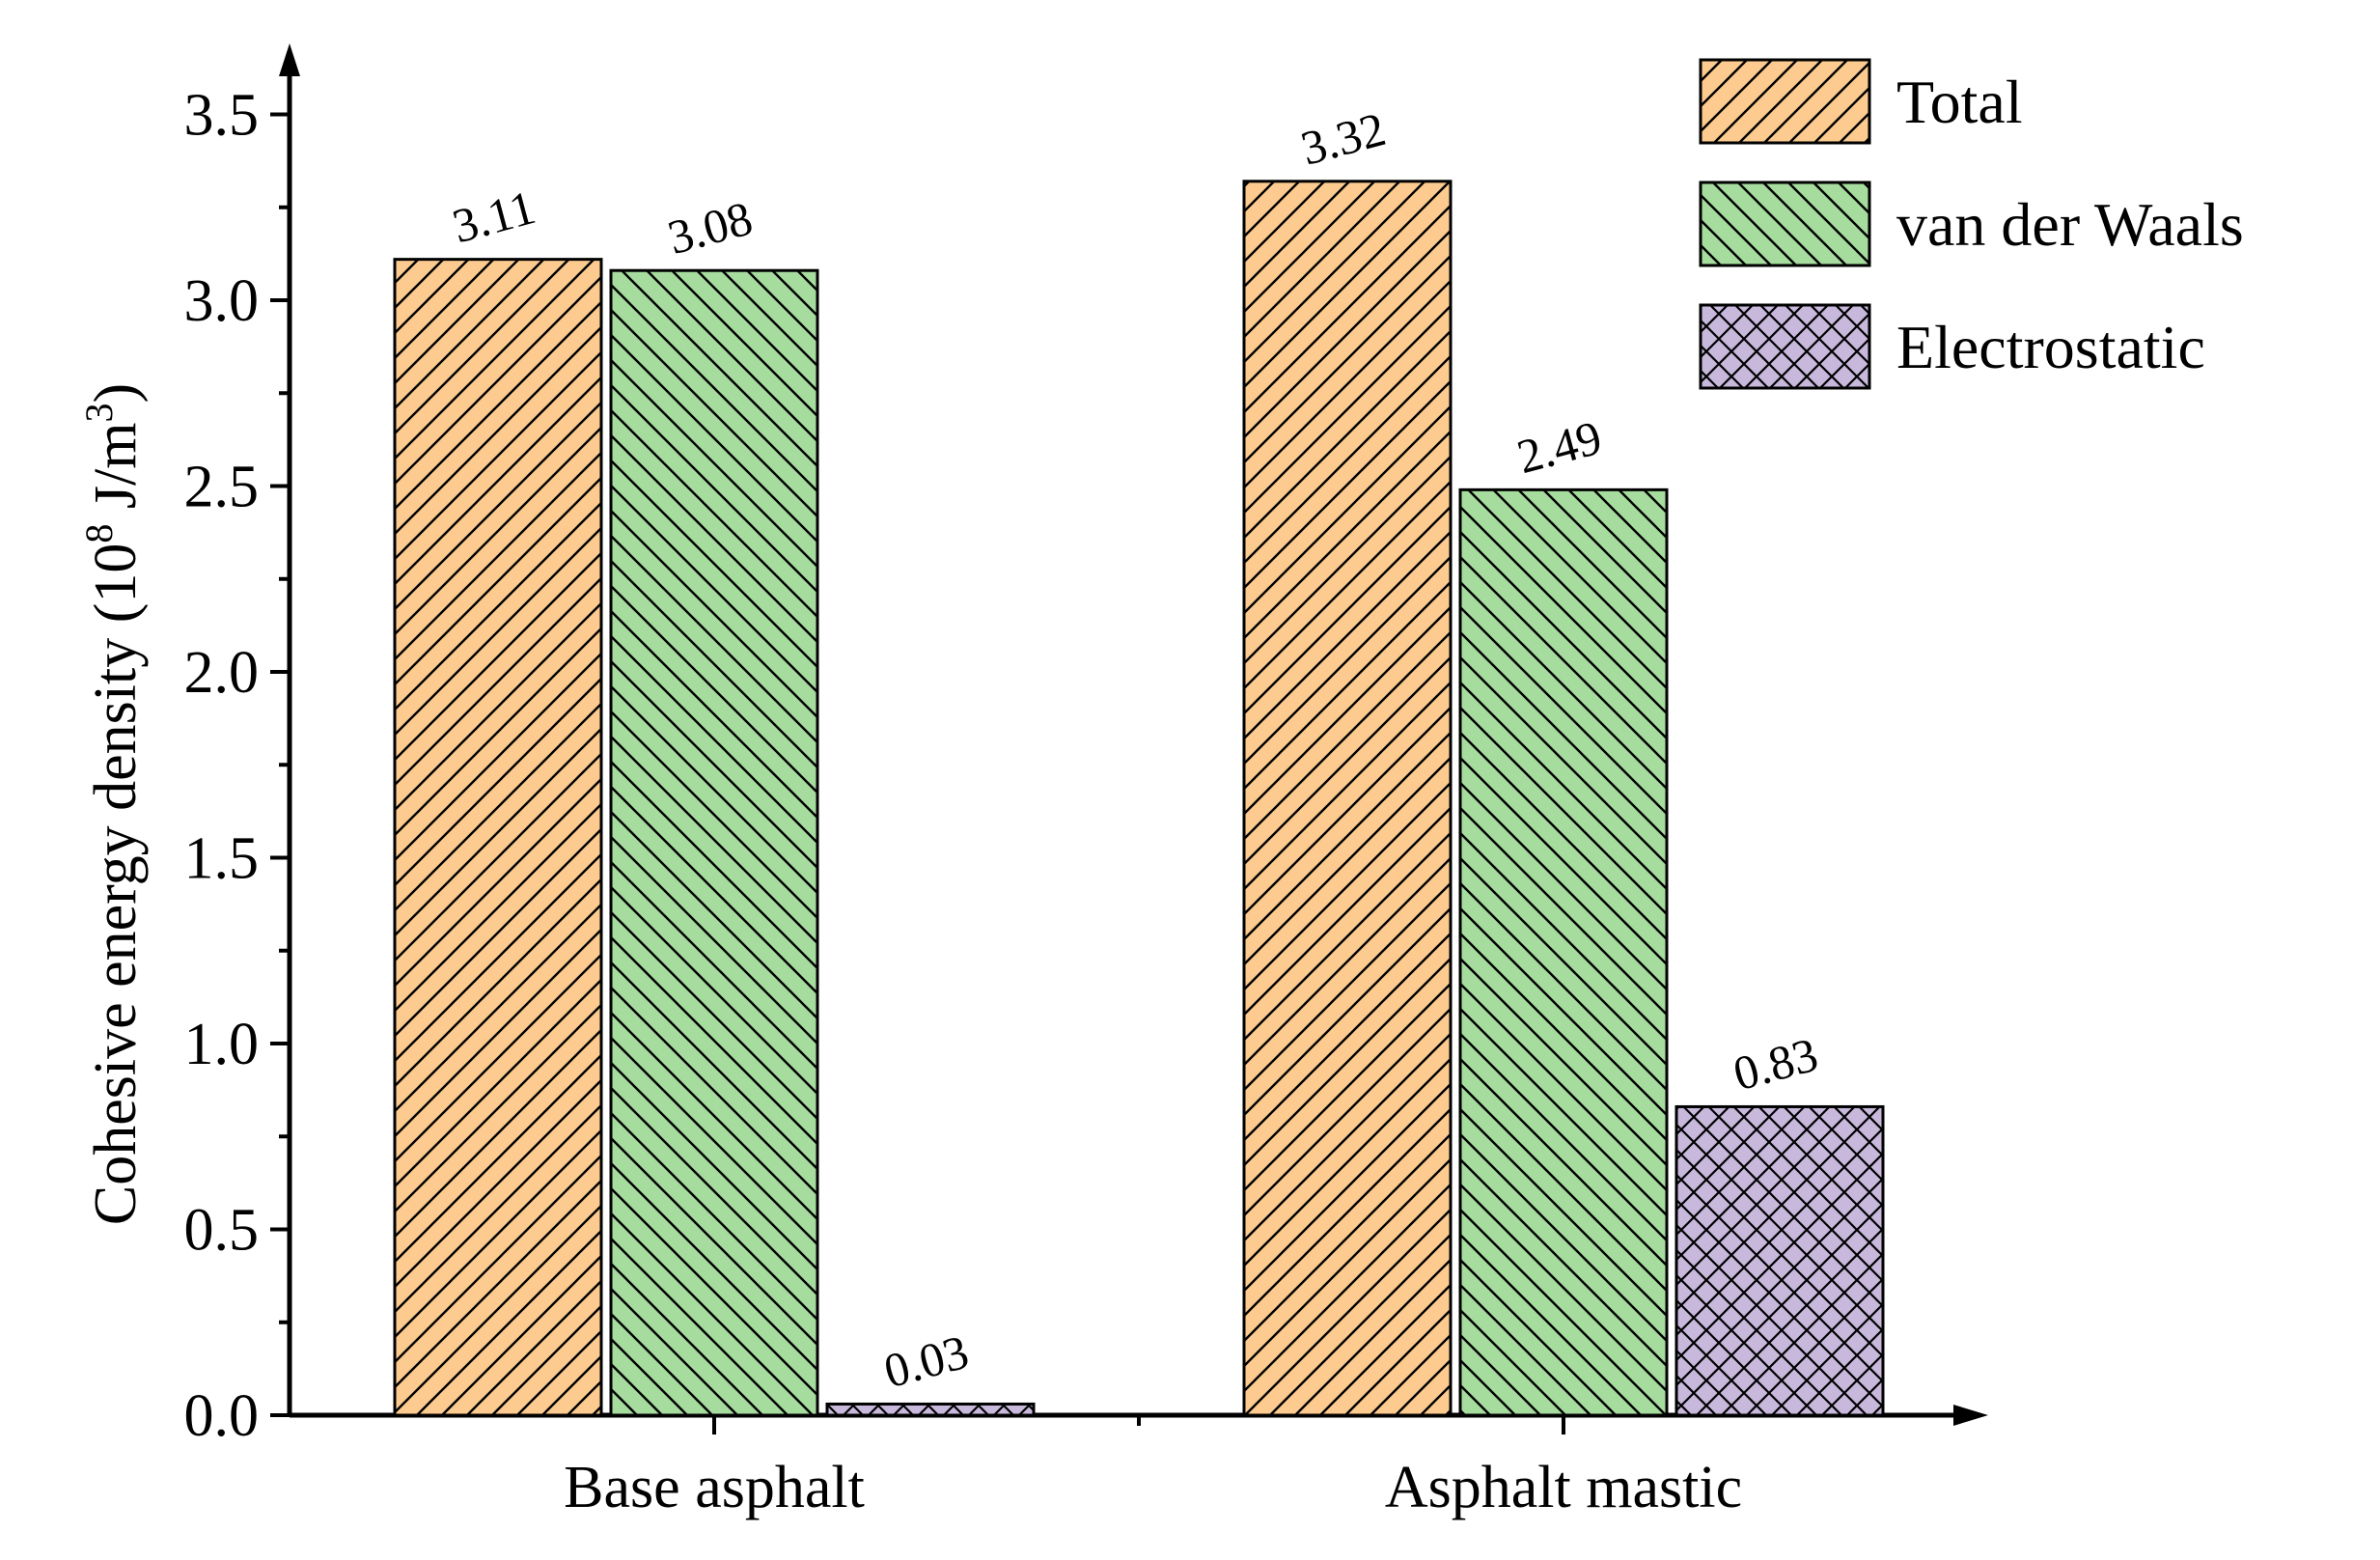 The width and height of the screenshot is (2380, 1560). Describe the element at coordinates (222, 673) in the screenshot. I see `y-tick-label: 2.0` at that location.